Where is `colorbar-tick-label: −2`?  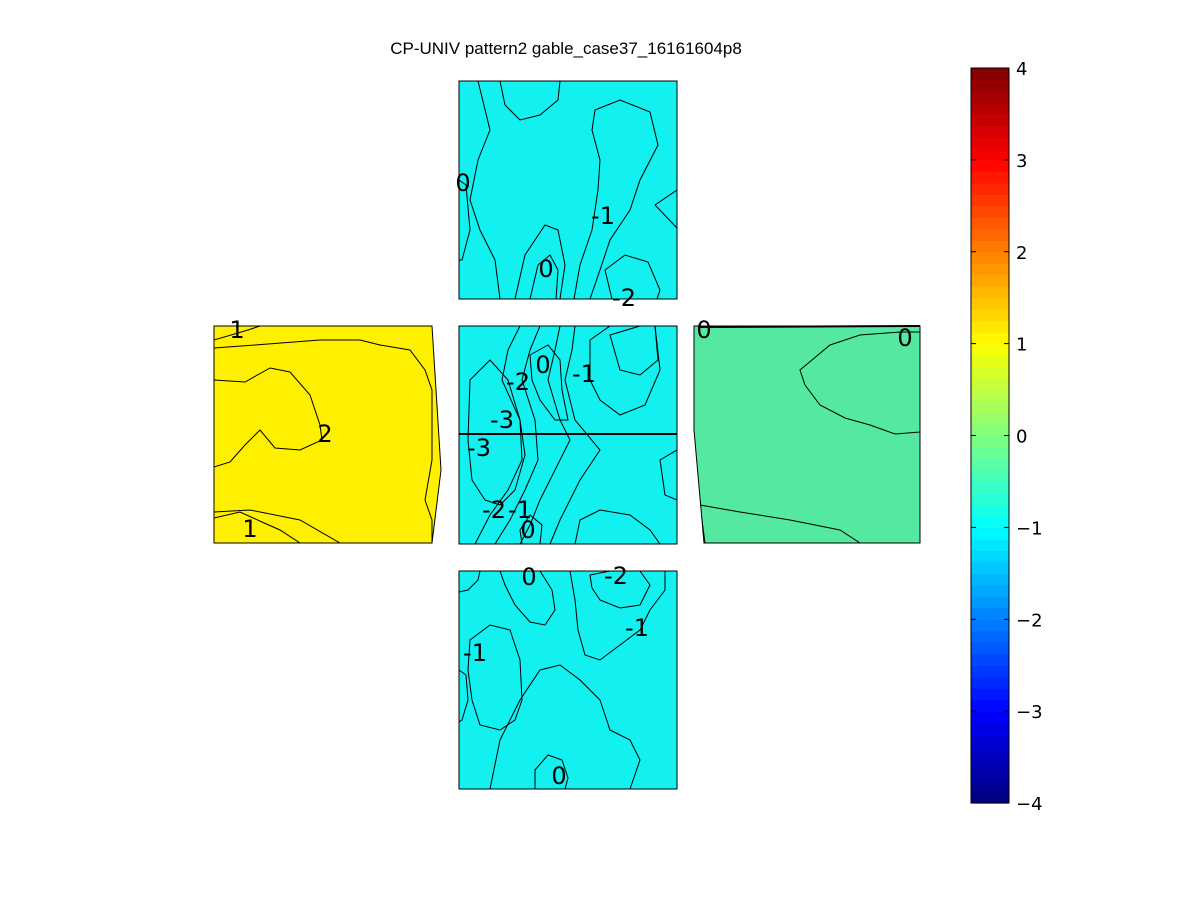
colorbar-tick-label: −2 is located at coordinates (1029, 620).